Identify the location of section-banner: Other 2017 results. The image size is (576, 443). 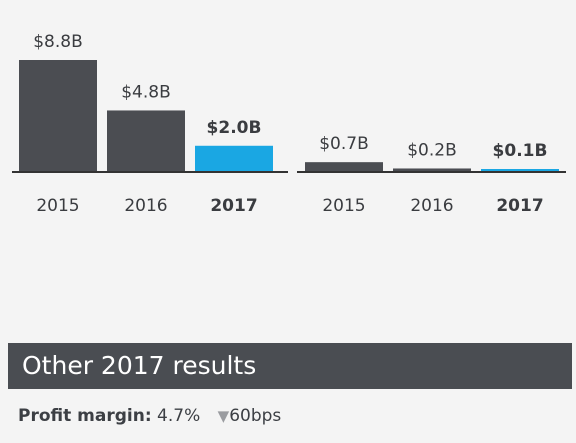
(290, 366).